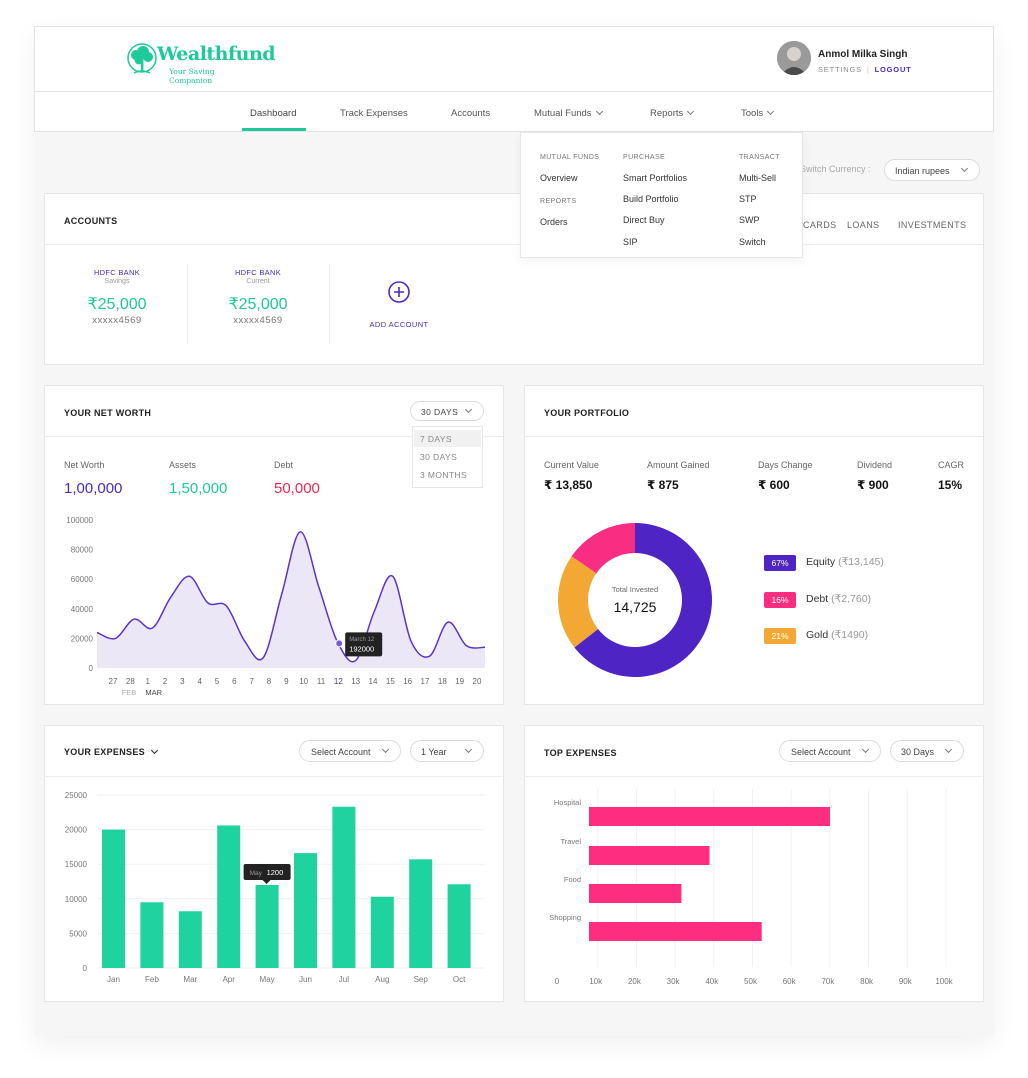 The image size is (1028, 1078). Describe the element at coordinates (578, 602) in the screenshot. I see `donut-slice-gold` at that location.